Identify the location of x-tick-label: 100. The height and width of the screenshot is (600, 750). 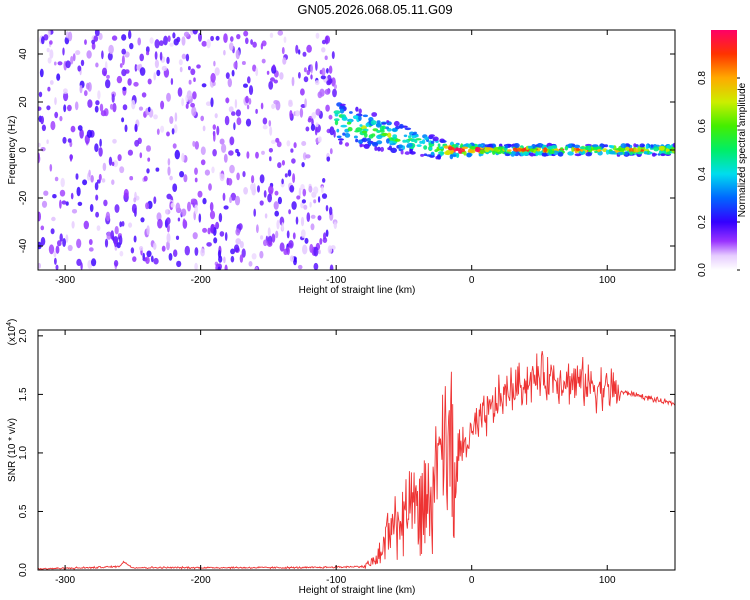
(607, 580).